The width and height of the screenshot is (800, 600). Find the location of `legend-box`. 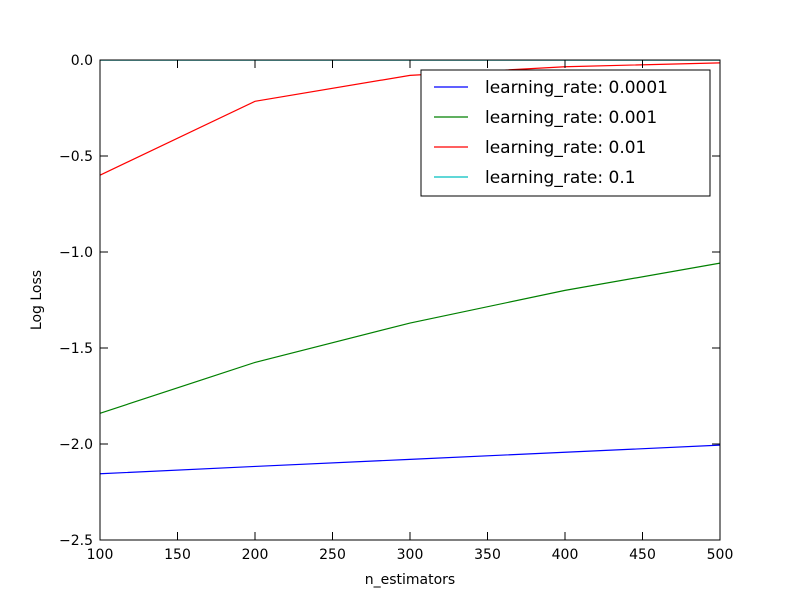

legend-box is located at coordinates (565, 133).